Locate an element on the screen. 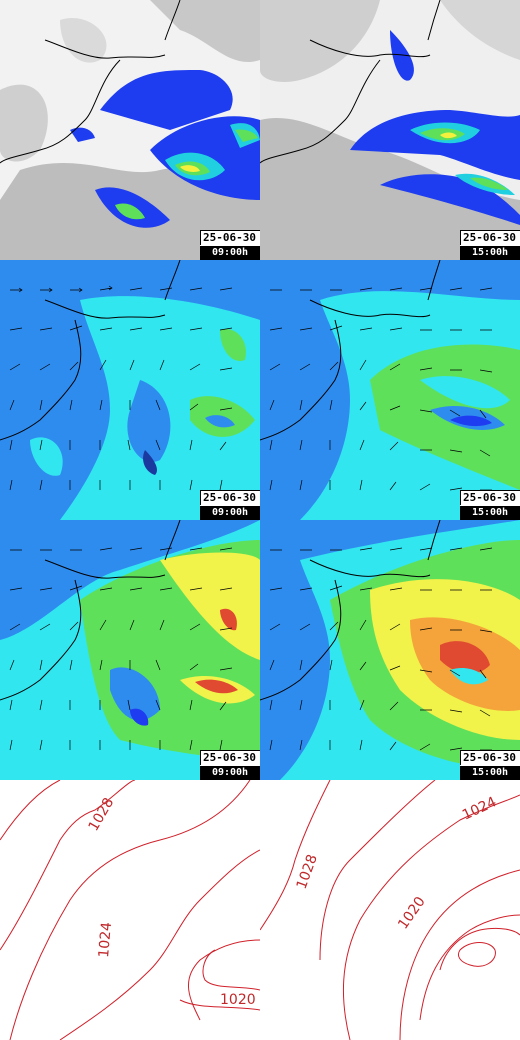 The width and height of the screenshot is (520, 1040). precip-map-1500: 25-06-30 15:00h is located at coordinates (390, 130).